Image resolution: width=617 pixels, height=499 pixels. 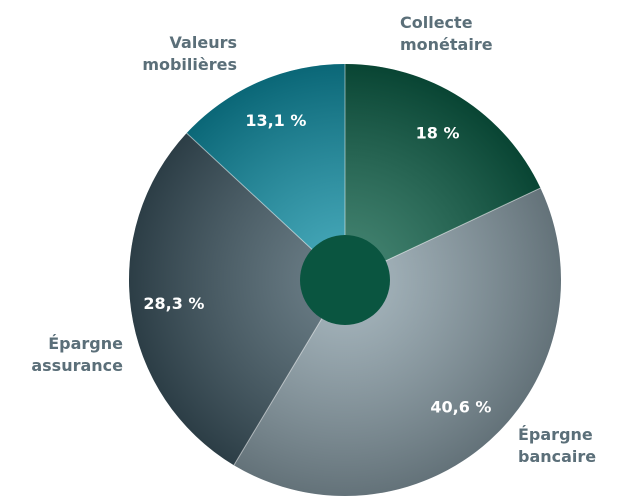 I want to click on value-label: 13,1 %, so click(x=275, y=120).